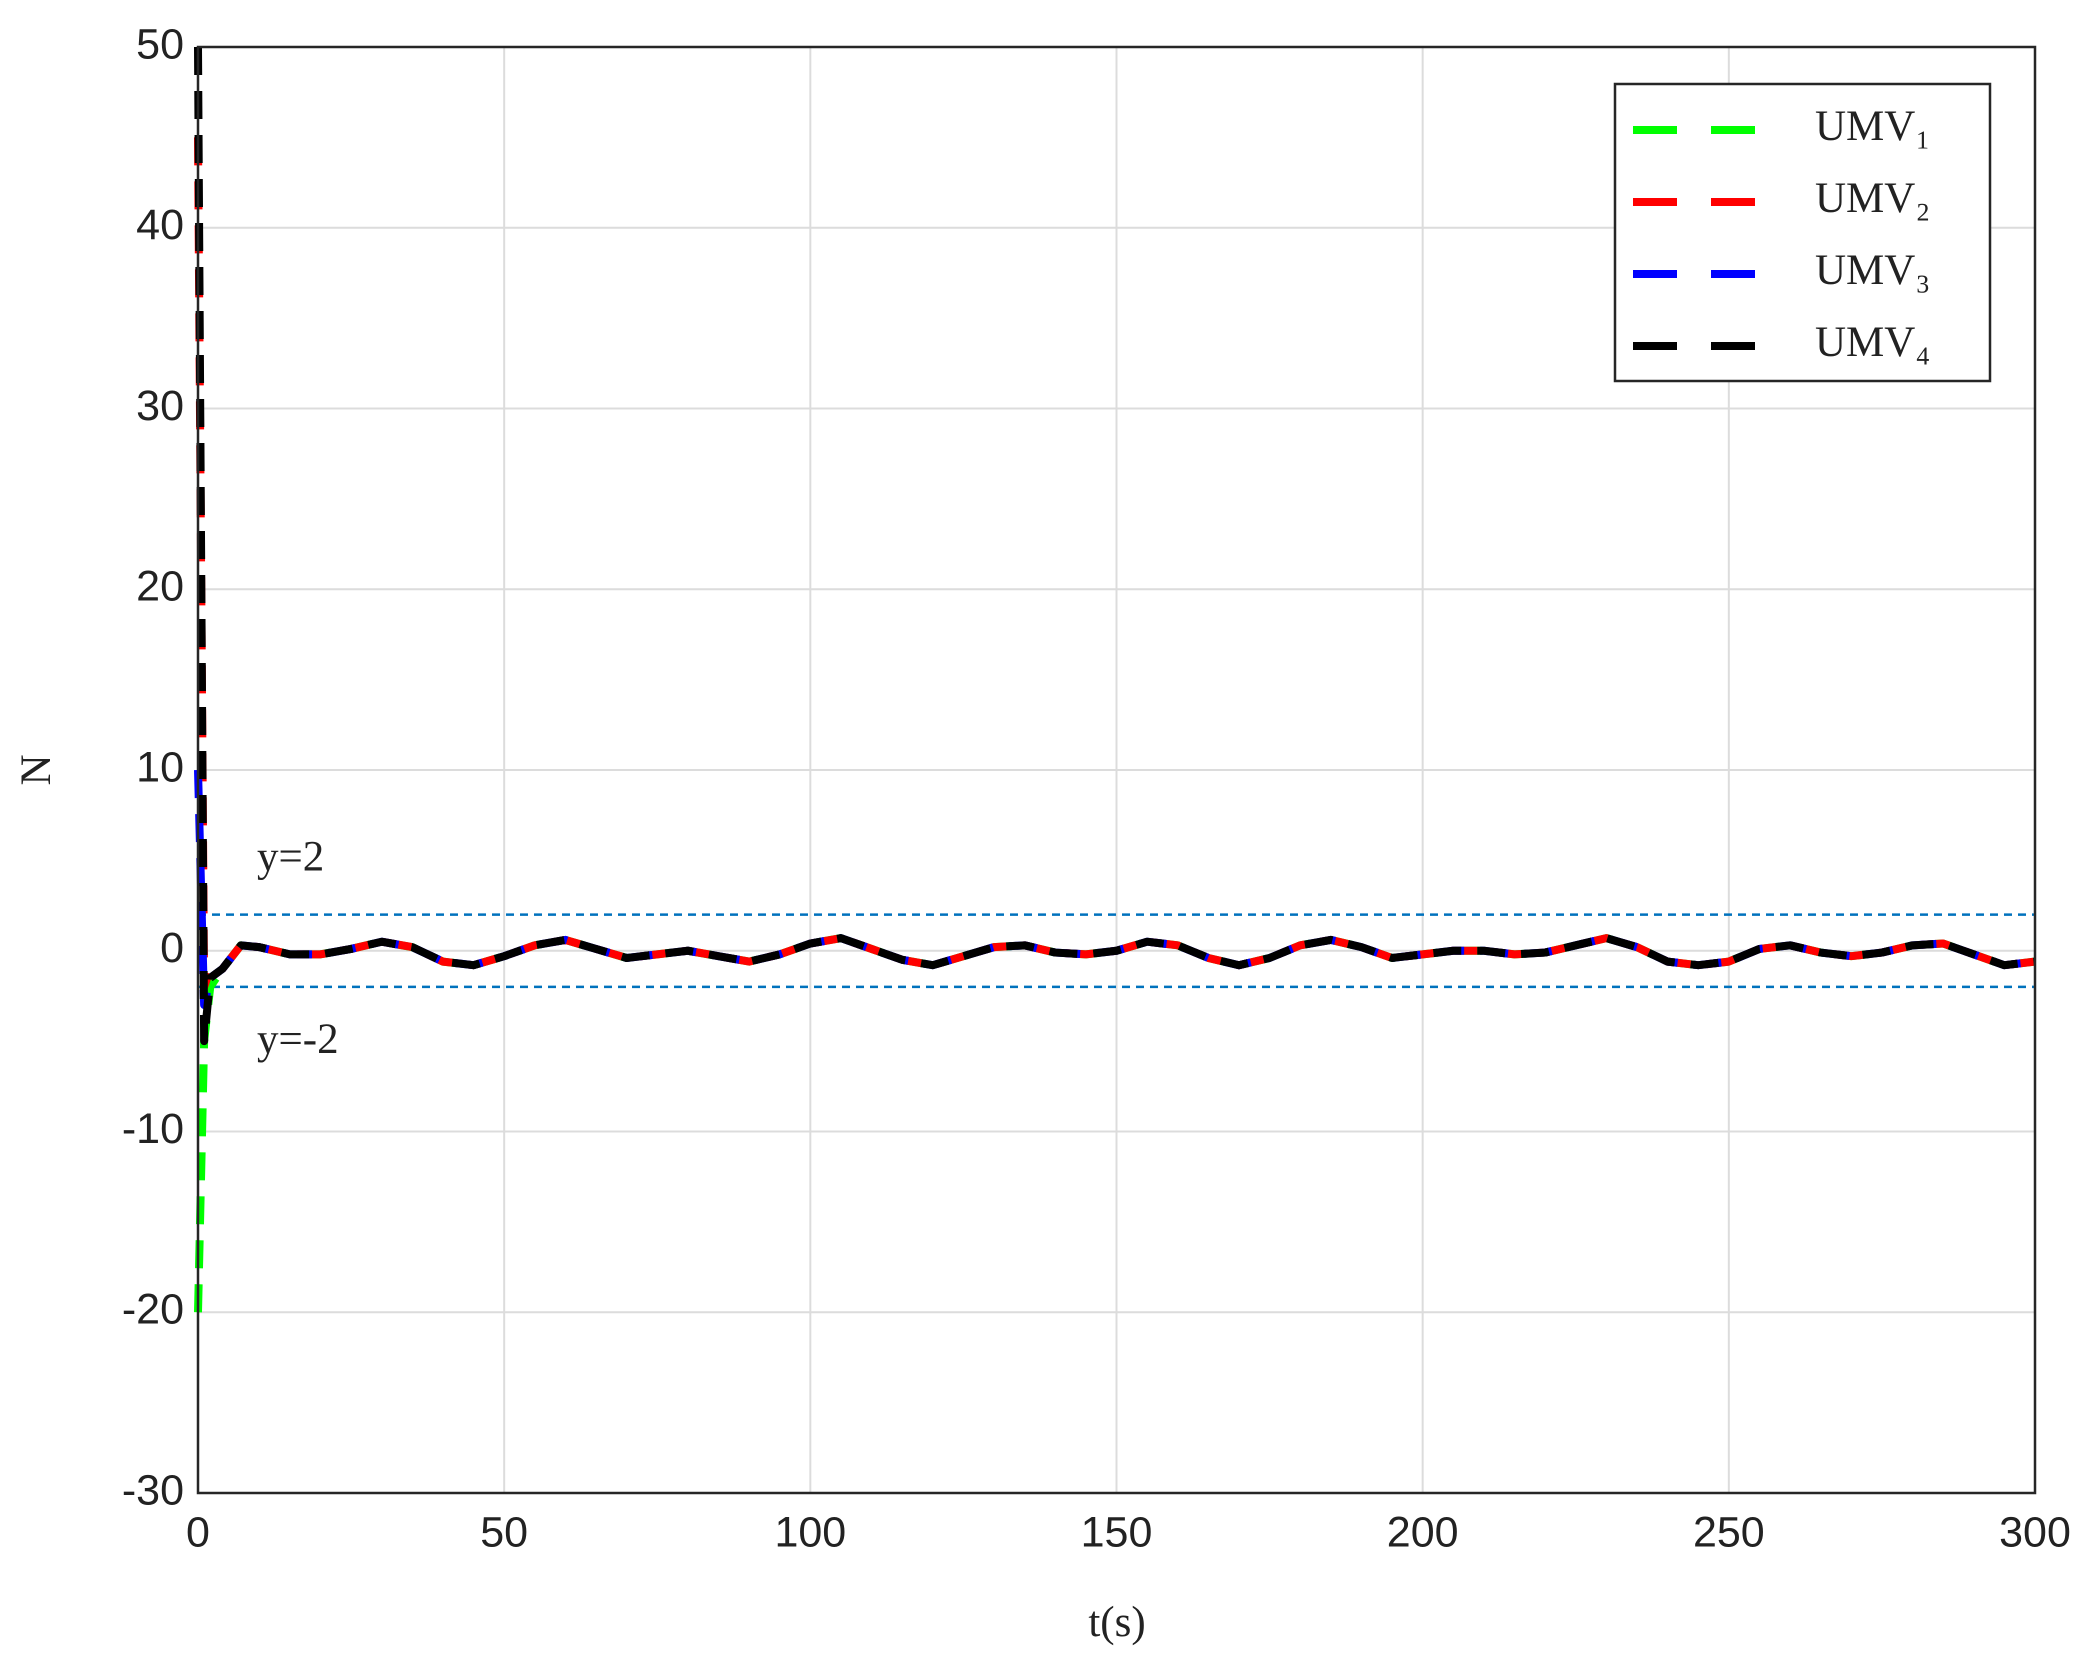 This screenshot has width=2089, height=1669. I want to click on legend: UMV₁ UMV₂ UMV₃ UMV₄, so click(1802, 232).